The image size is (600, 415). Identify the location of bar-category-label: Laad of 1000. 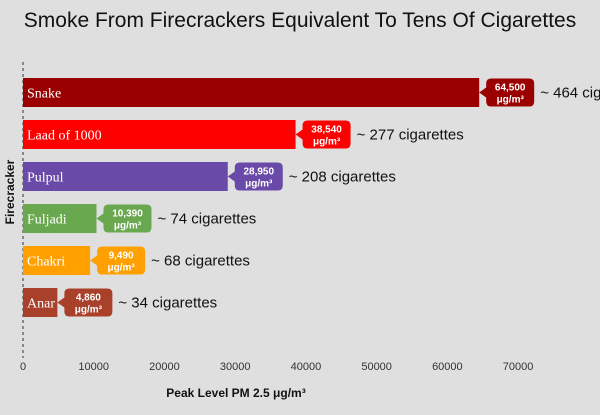
(64, 136).